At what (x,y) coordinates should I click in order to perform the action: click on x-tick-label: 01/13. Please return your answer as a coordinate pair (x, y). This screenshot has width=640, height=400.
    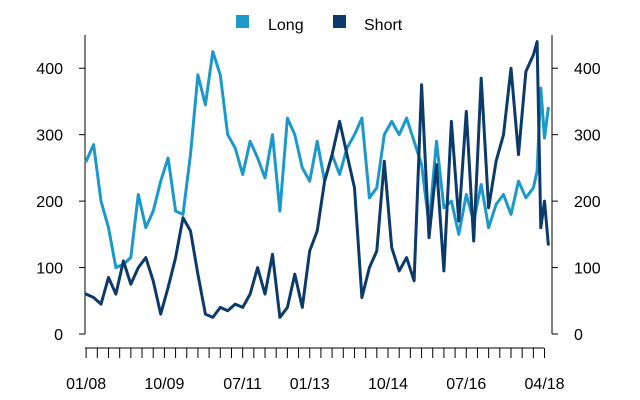
    Looking at the image, I should click on (310, 384).